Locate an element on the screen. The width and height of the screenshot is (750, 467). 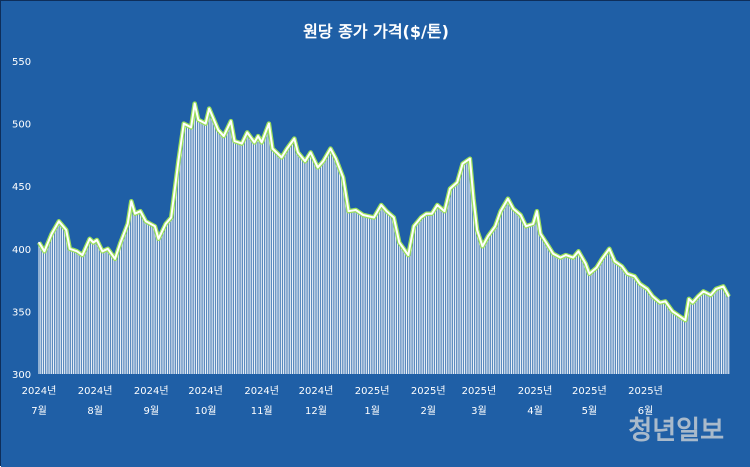
y-axis: 300 350 400 450 500 550 is located at coordinates (21, 219).